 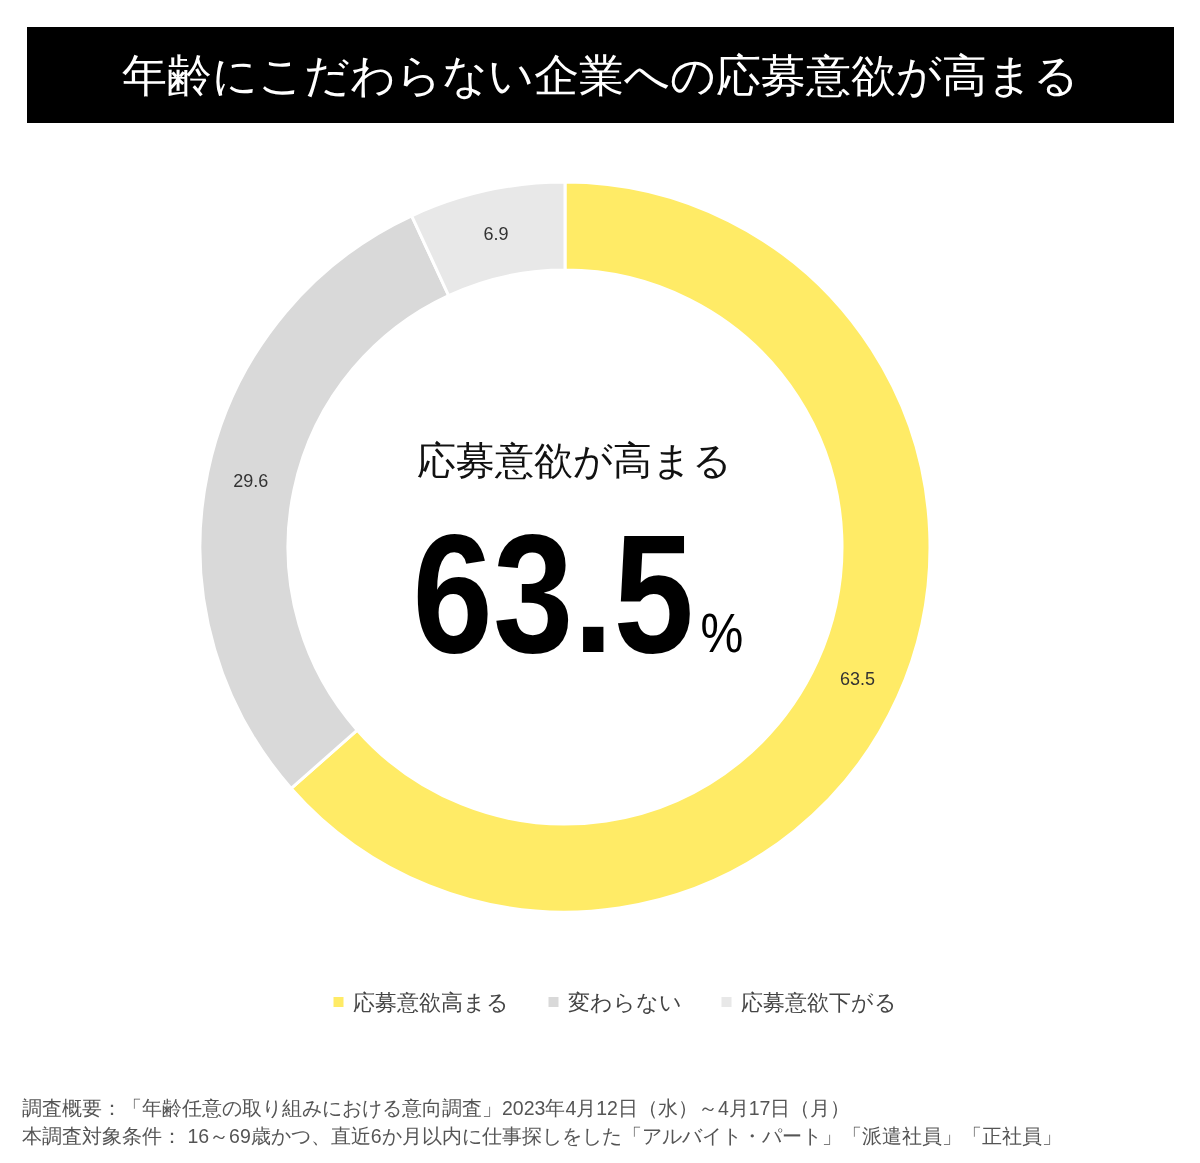 What do you see at coordinates (624, 1002) in the screenshot?
I see `legend-label: 変わらない` at bounding box center [624, 1002].